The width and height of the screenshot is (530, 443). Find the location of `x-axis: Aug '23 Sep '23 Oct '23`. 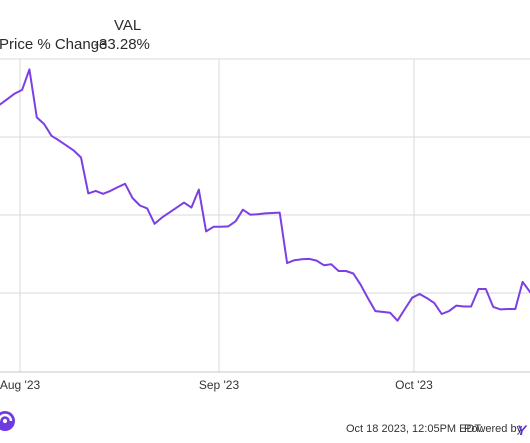

x-axis: Aug '23 Sep '23 Oct '23 is located at coordinates (265, 381).